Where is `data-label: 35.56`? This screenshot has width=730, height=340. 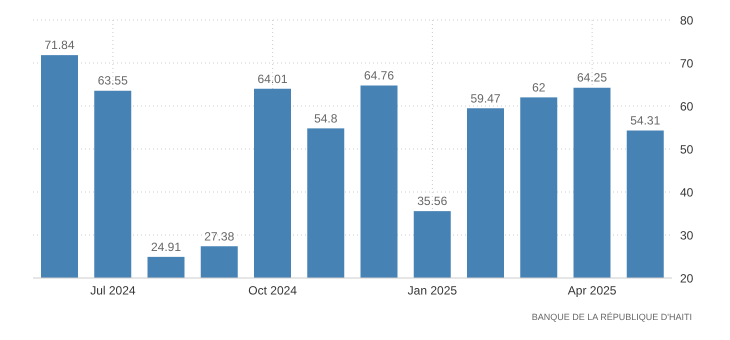
data-label: 35.56 is located at coordinates (432, 201).